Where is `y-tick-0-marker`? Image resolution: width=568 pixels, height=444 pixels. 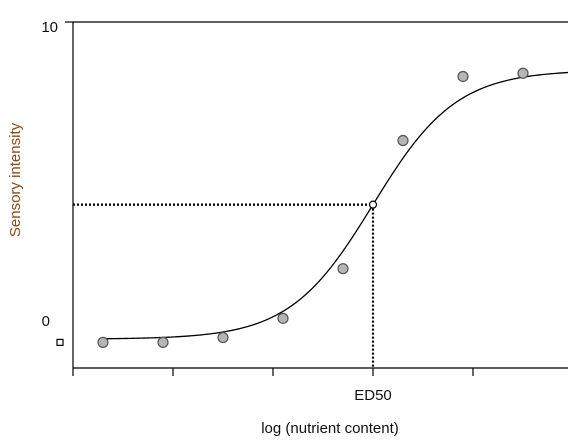 y-tick-0-marker is located at coordinates (60, 342).